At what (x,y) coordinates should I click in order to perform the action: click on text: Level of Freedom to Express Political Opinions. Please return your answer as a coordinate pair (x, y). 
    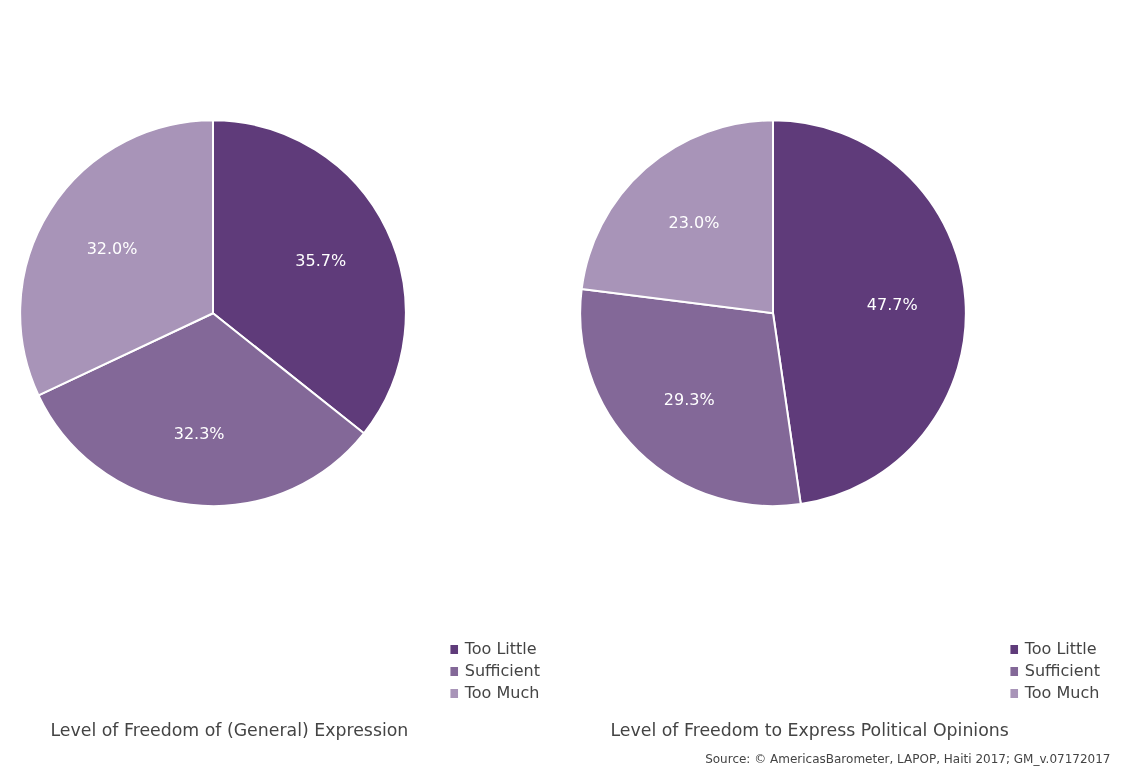
    Looking at the image, I should click on (809, 729).